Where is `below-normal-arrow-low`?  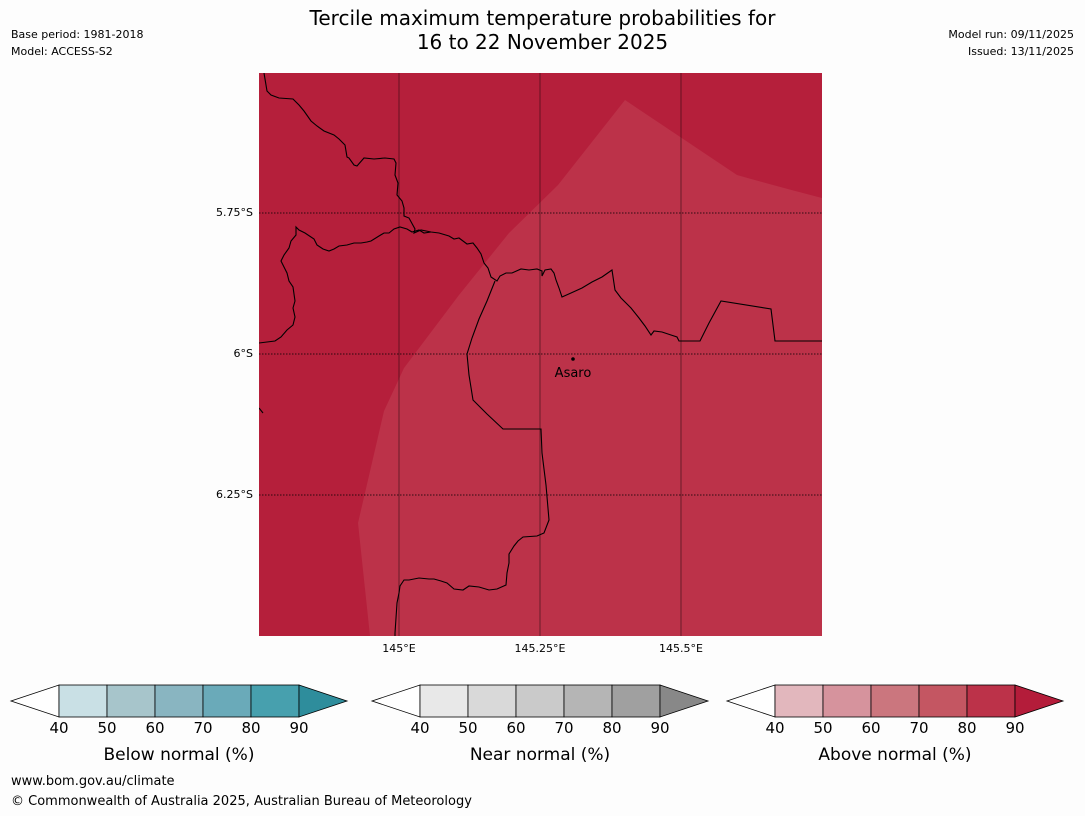 below-normal-arrow-low is located at coordinates (34, 701).